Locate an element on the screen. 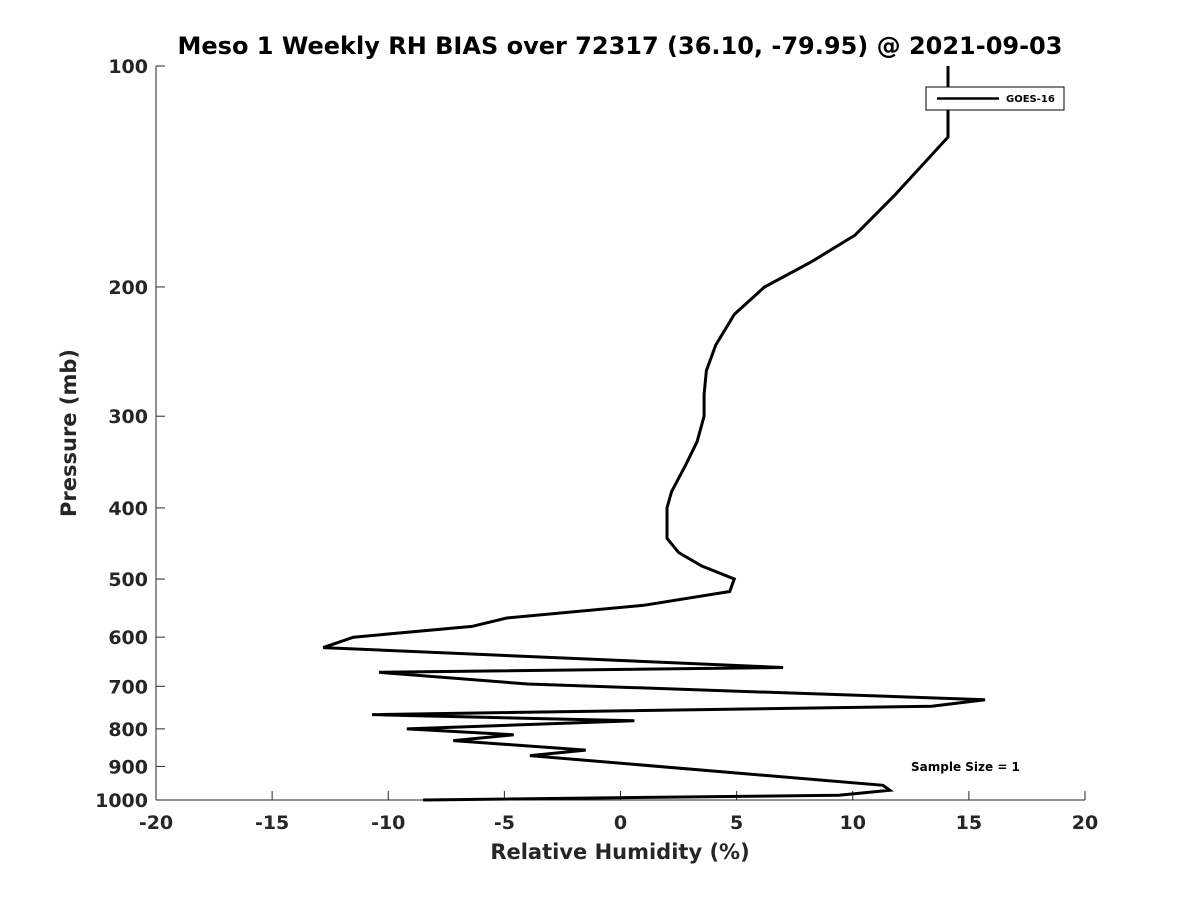 The height and width of the screenshot is (900, 1200). y-tick-label: 800 is located at coordinates (128, 730).